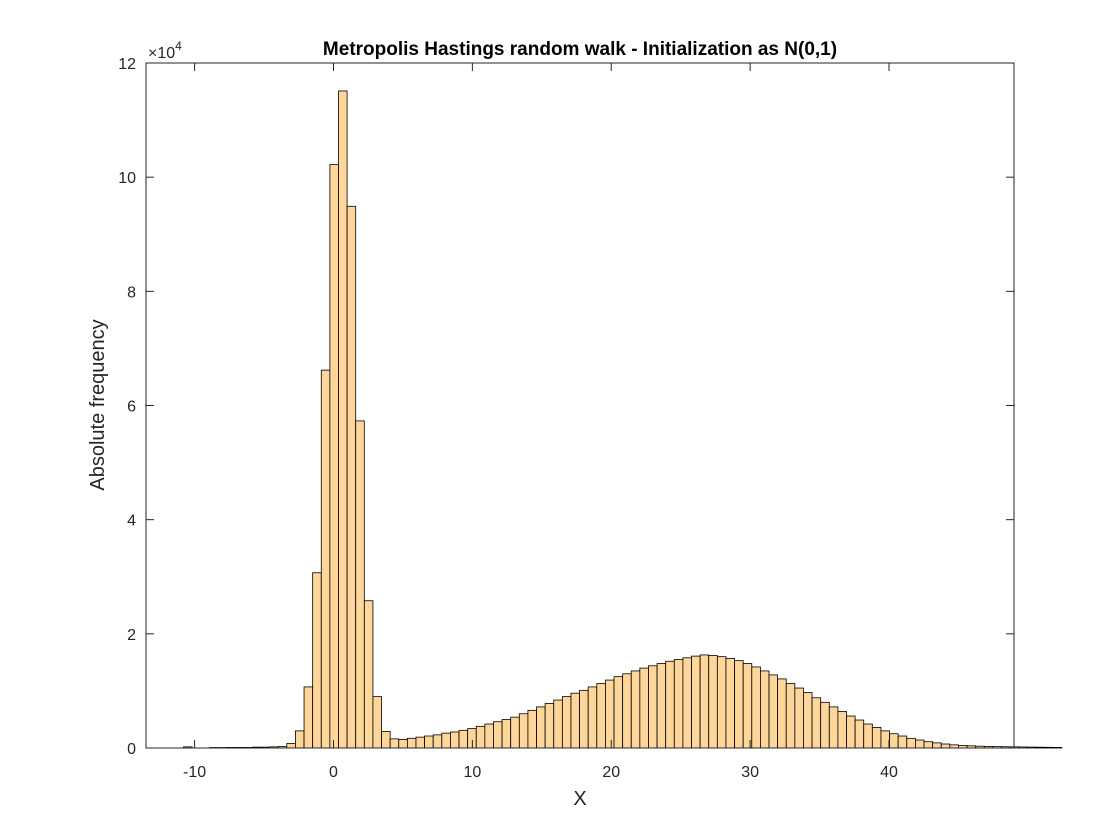 Image resolution: width=1120 pixels, height=840 pixels. I want to click on y-tick-label: 2, so click(131, 635).